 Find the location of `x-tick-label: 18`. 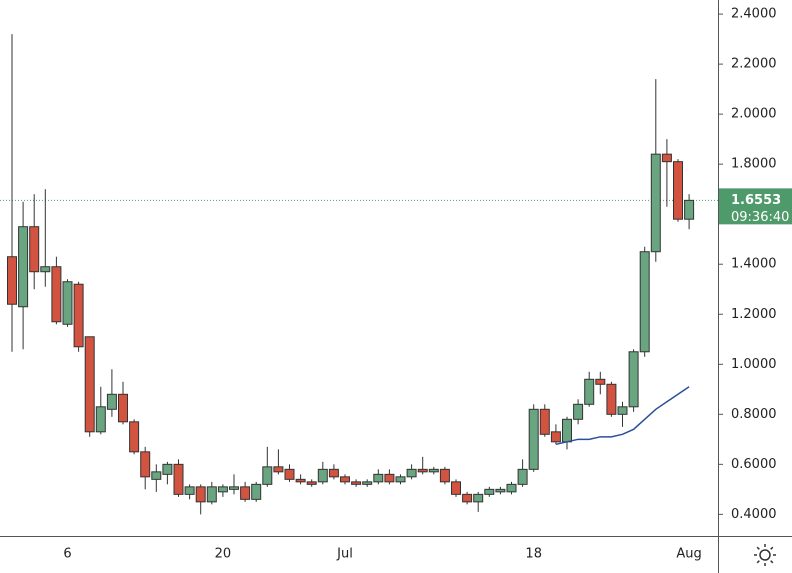

x-tick-label: 18 is located at coordinates (533, 554).